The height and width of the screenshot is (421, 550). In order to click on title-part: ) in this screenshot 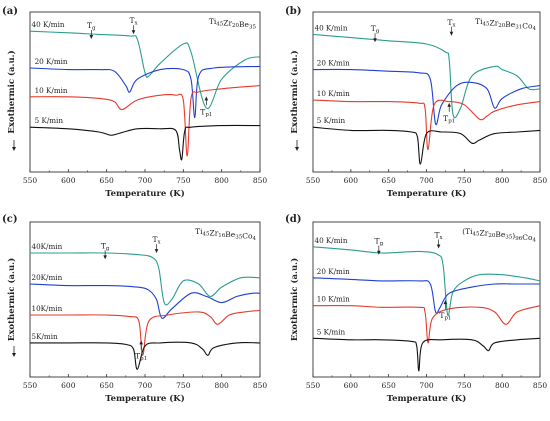, I will do `click(513, 236)`.